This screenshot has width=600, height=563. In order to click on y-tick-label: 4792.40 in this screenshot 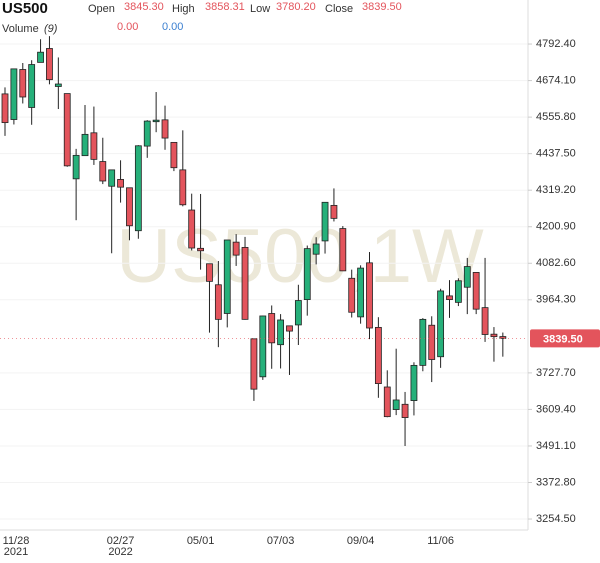, I will do `click(556, 44)`.